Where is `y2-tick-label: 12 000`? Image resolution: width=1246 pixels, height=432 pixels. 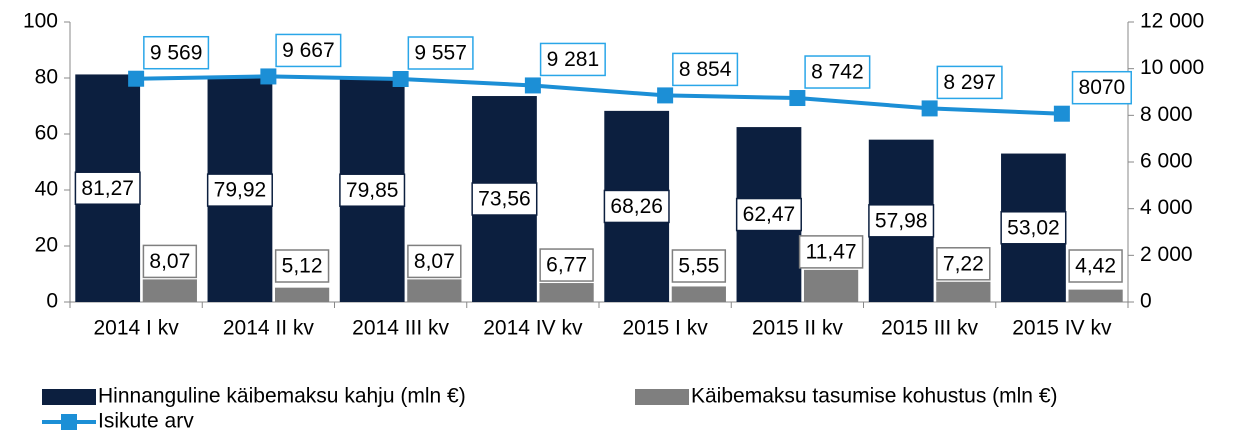 y2-tick-label: 12 000 is located at coordinates (1172, 21).